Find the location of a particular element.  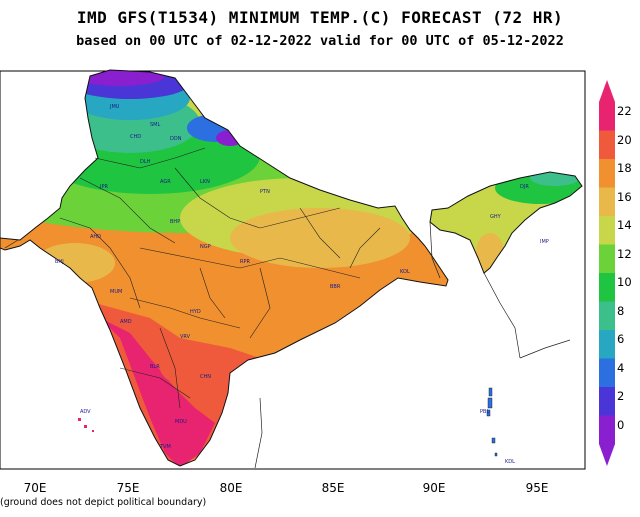

x-tick-label: 95E is located at coordinates (537, 488).